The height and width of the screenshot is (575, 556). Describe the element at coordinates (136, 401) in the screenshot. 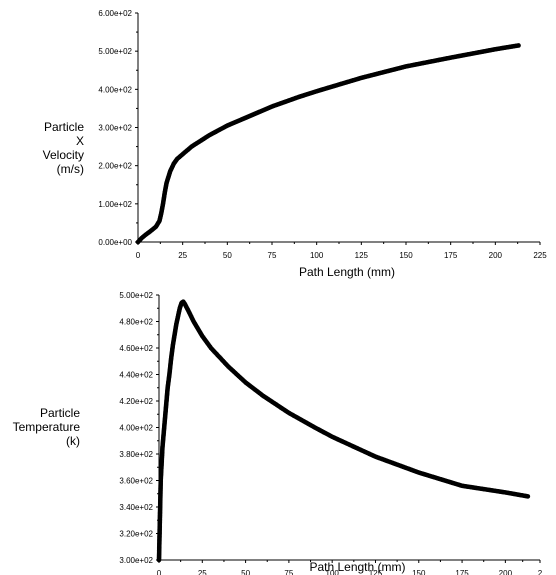

I see `y-tick-label: 4.20e+02` at that location.